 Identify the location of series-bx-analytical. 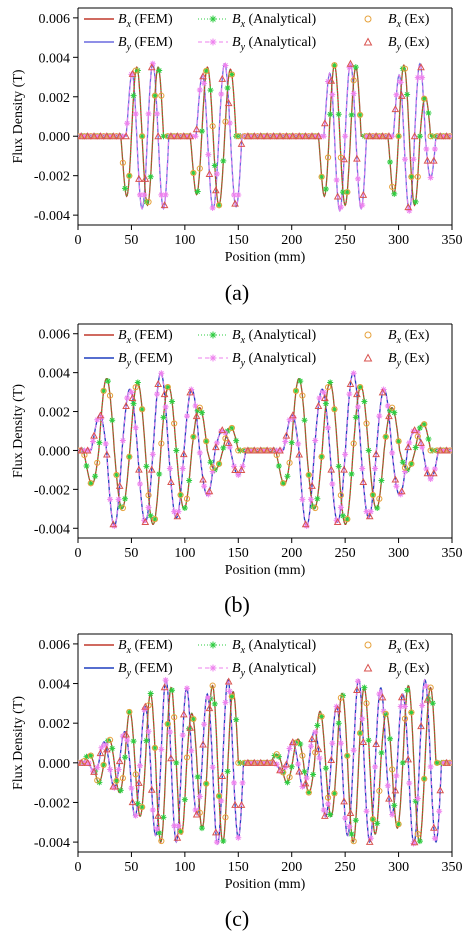
(265, 764).